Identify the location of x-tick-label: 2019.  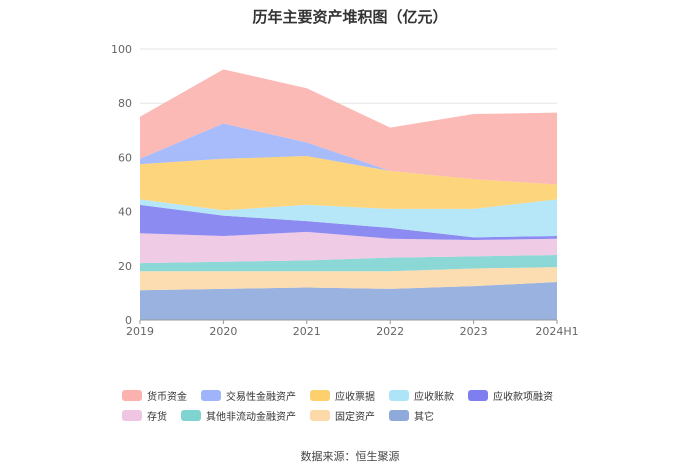
(140, 331).